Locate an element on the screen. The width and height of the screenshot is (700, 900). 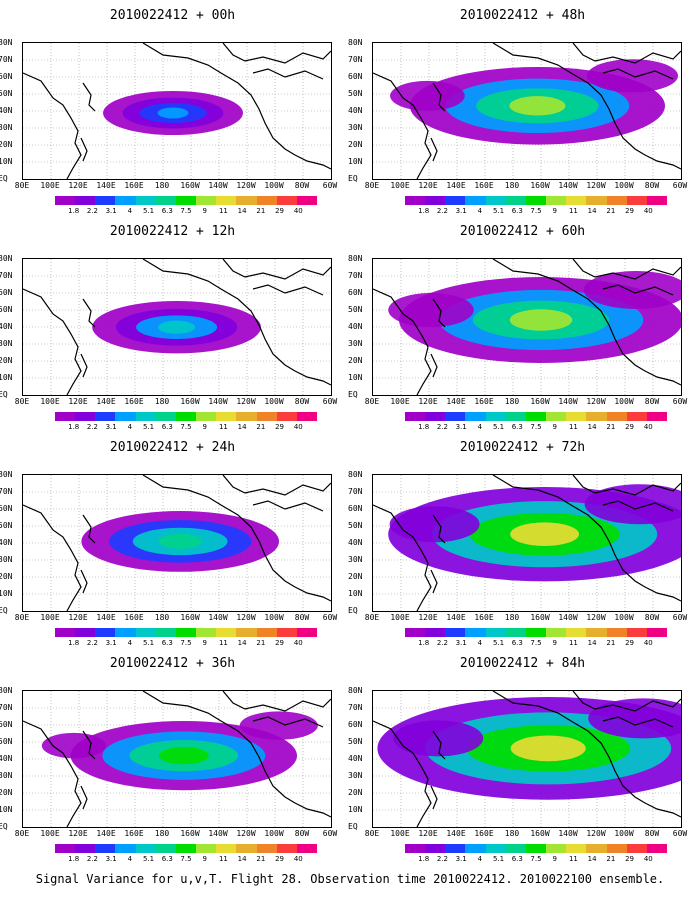
latitude-tick-label: 60N is located at coordinates (6, 724).